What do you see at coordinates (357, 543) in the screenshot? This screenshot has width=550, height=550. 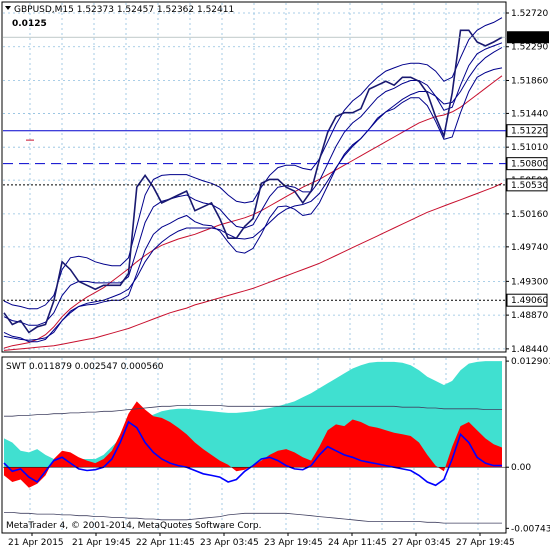 I see `x-tick-label: 24 Apr 11:45` at bounding box center [357, 543].